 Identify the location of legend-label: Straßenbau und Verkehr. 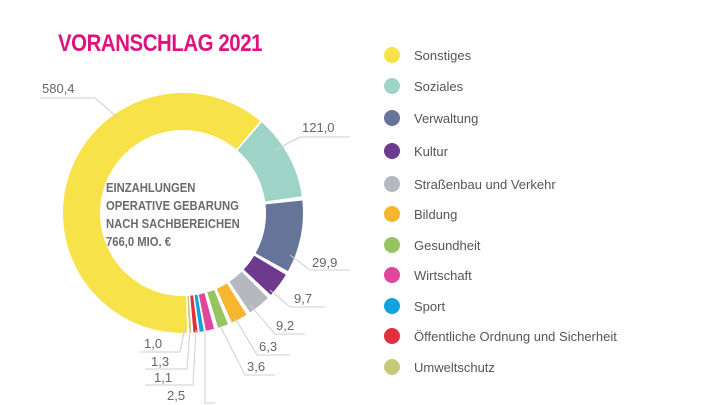
(485, 184).